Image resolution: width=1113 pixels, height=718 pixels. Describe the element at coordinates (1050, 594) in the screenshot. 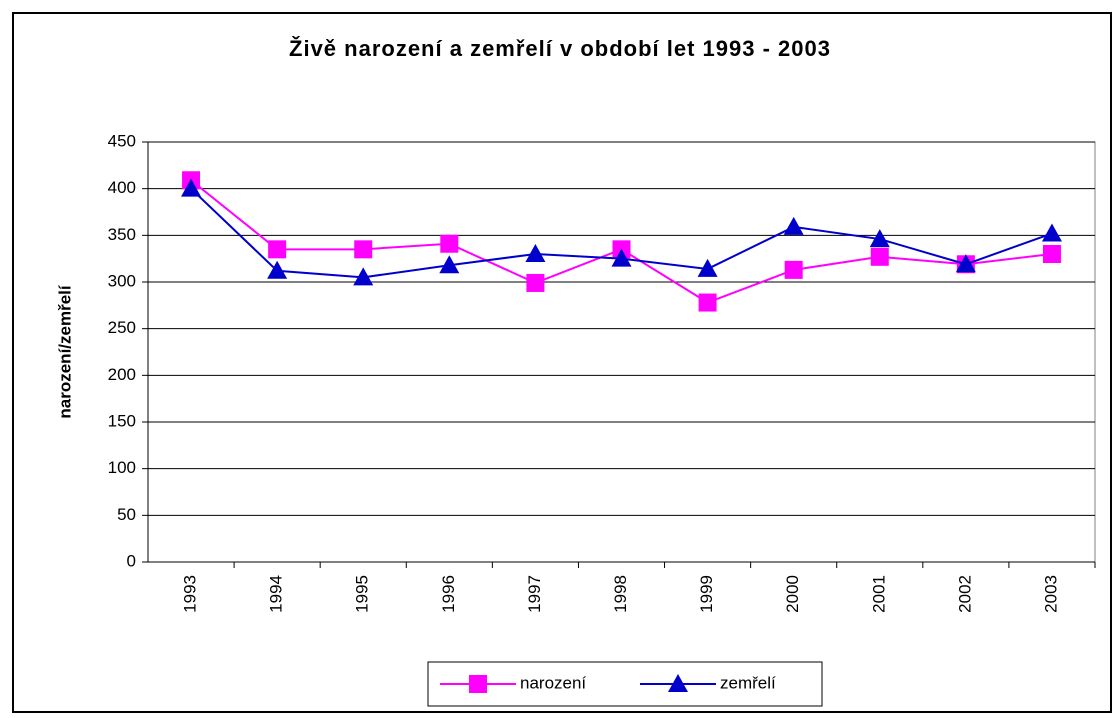

I see `x-tick-label: 2003` at that location.